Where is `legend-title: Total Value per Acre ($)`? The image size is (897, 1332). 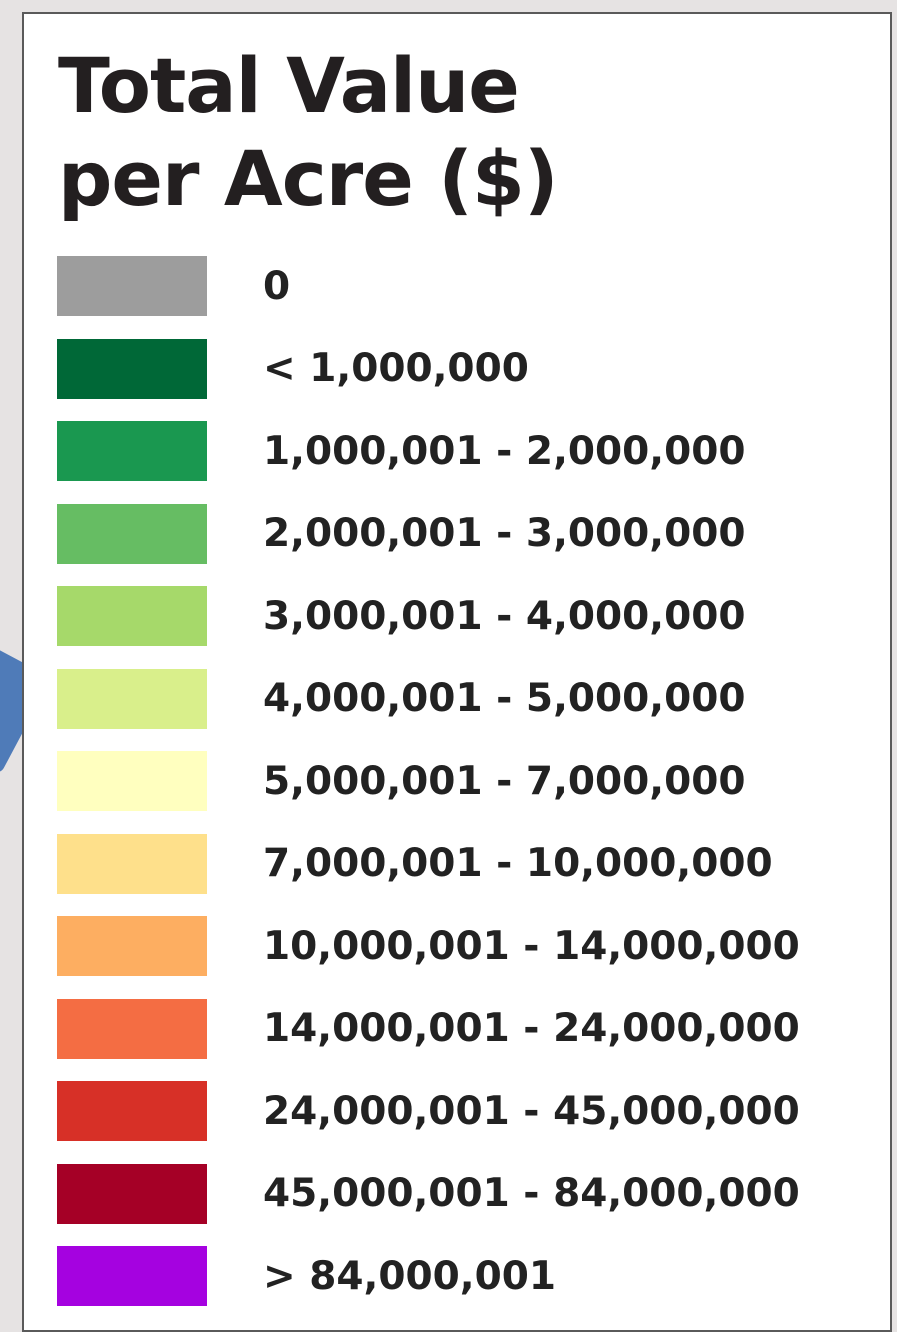 legend-title: Total Value per Acre ($) is located at coordinates (308, 132).